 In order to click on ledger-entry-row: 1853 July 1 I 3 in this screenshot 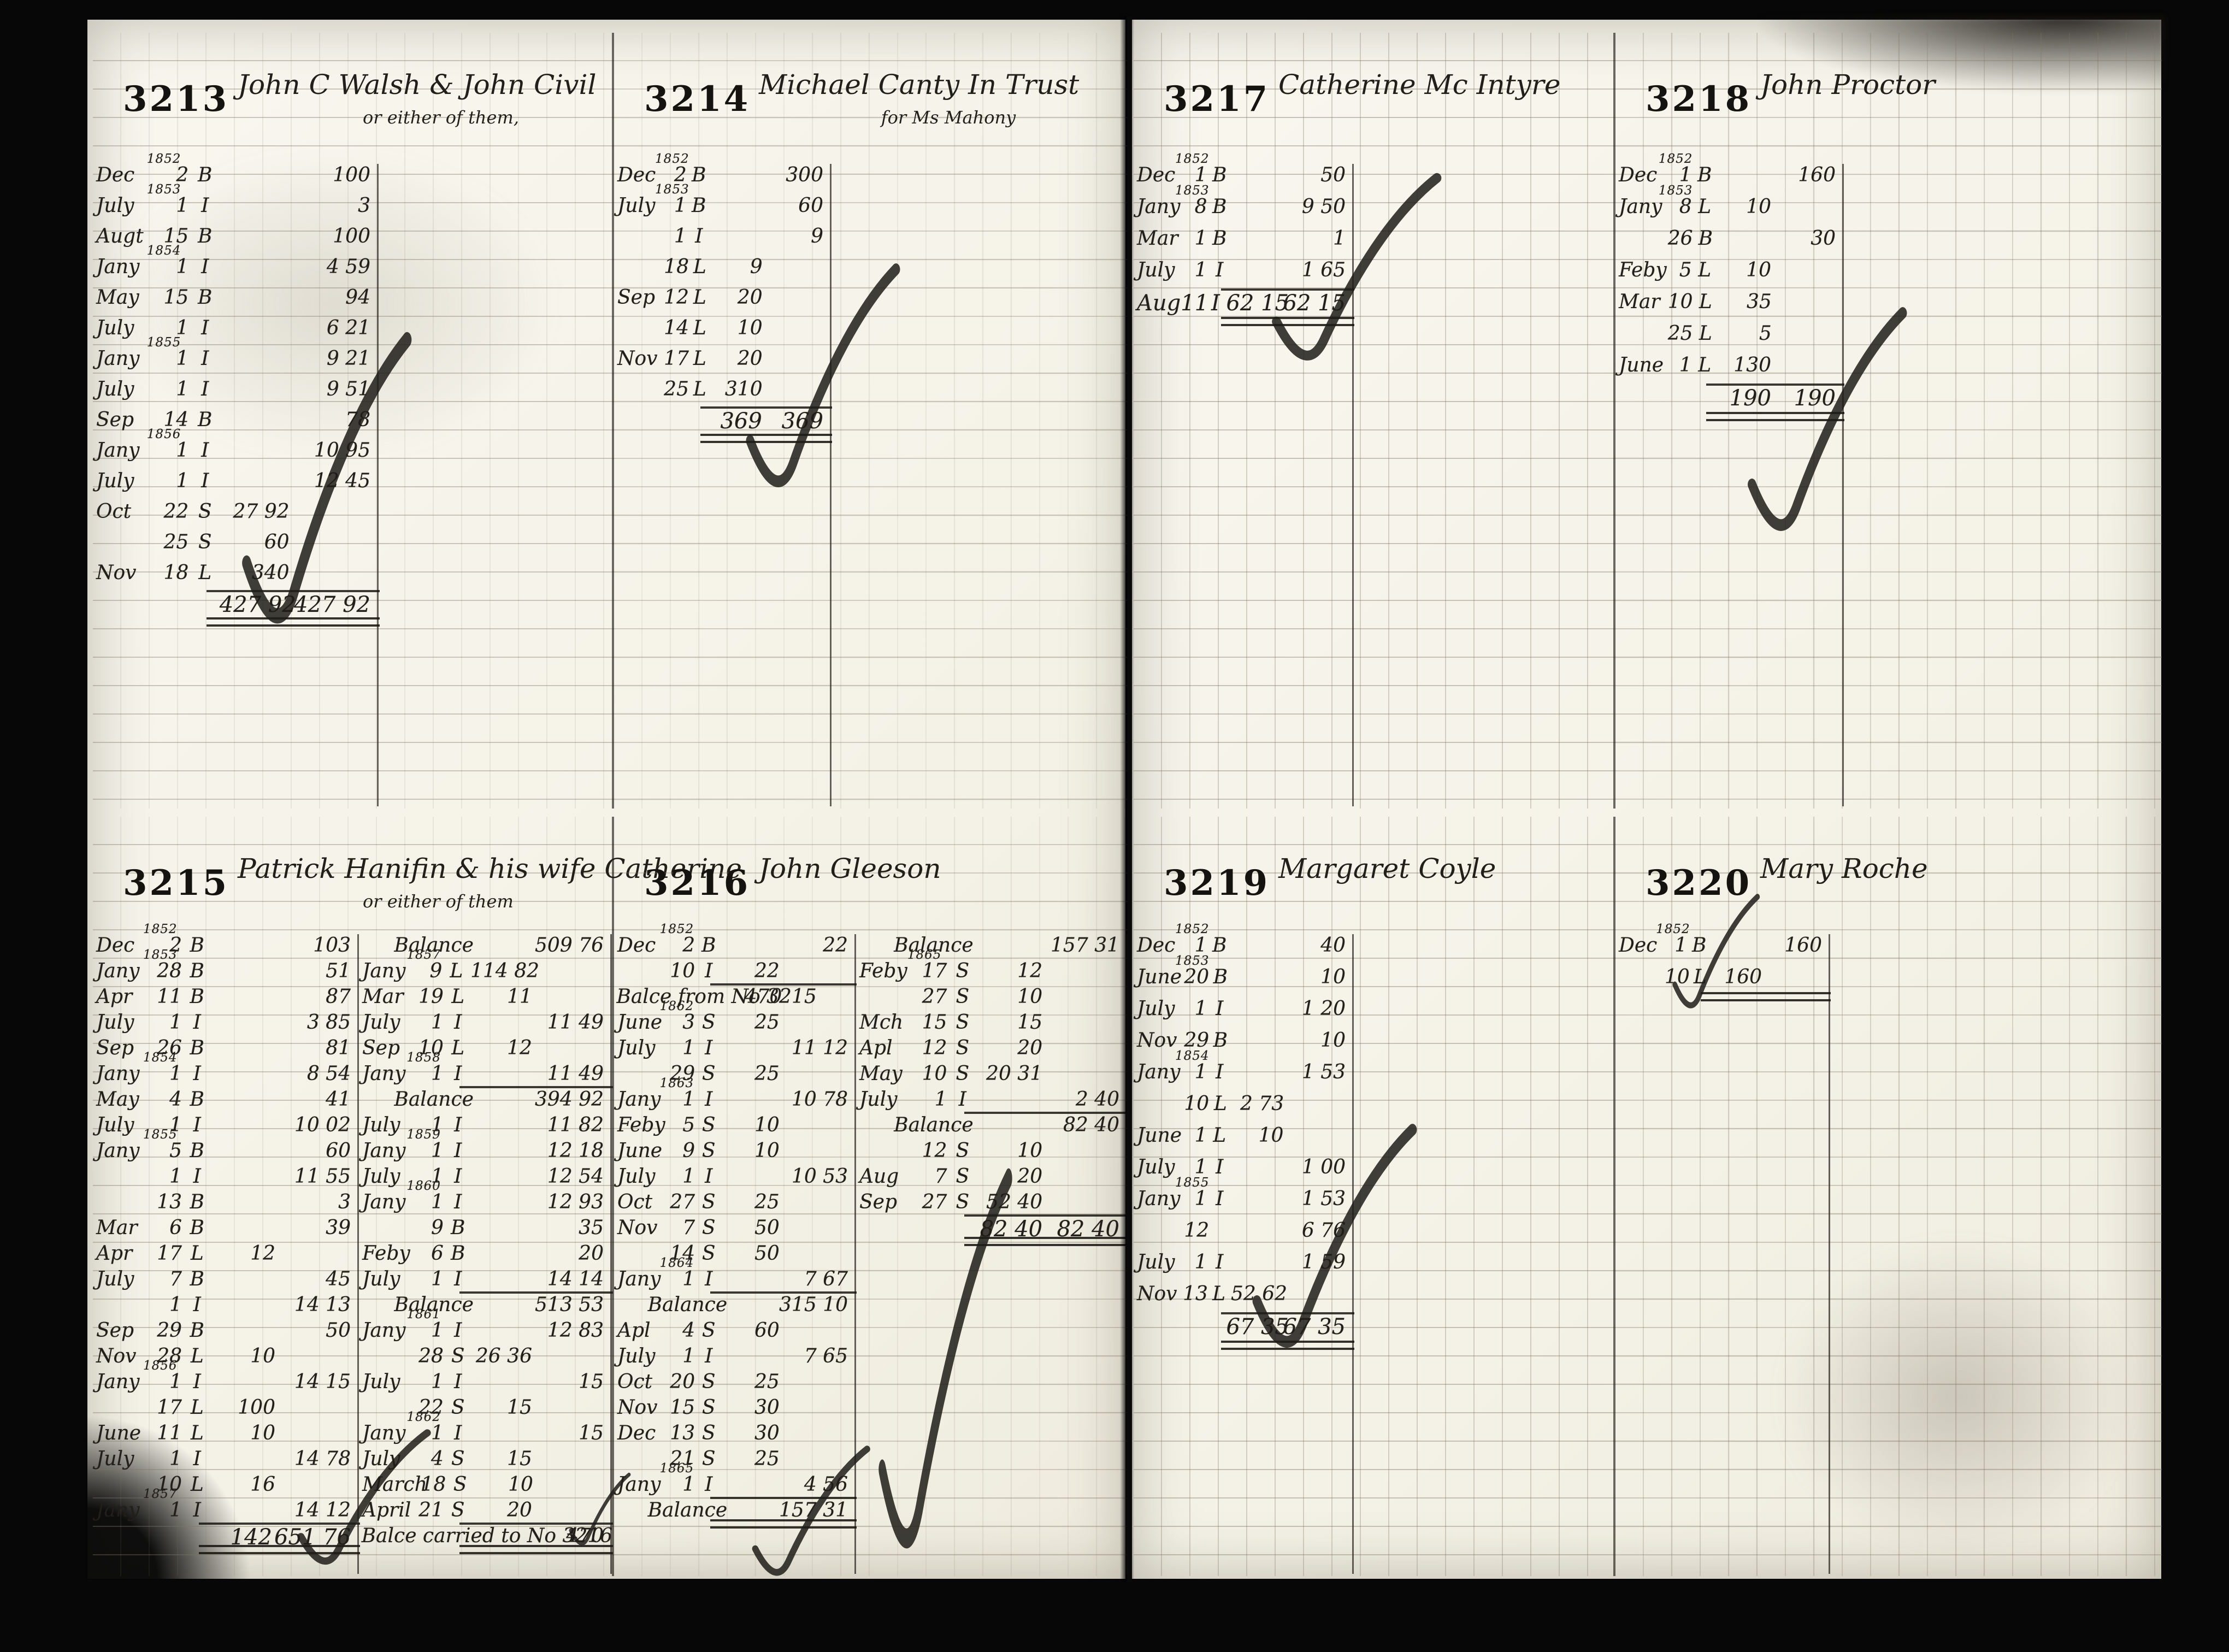, I will do `click(235, 203)`.